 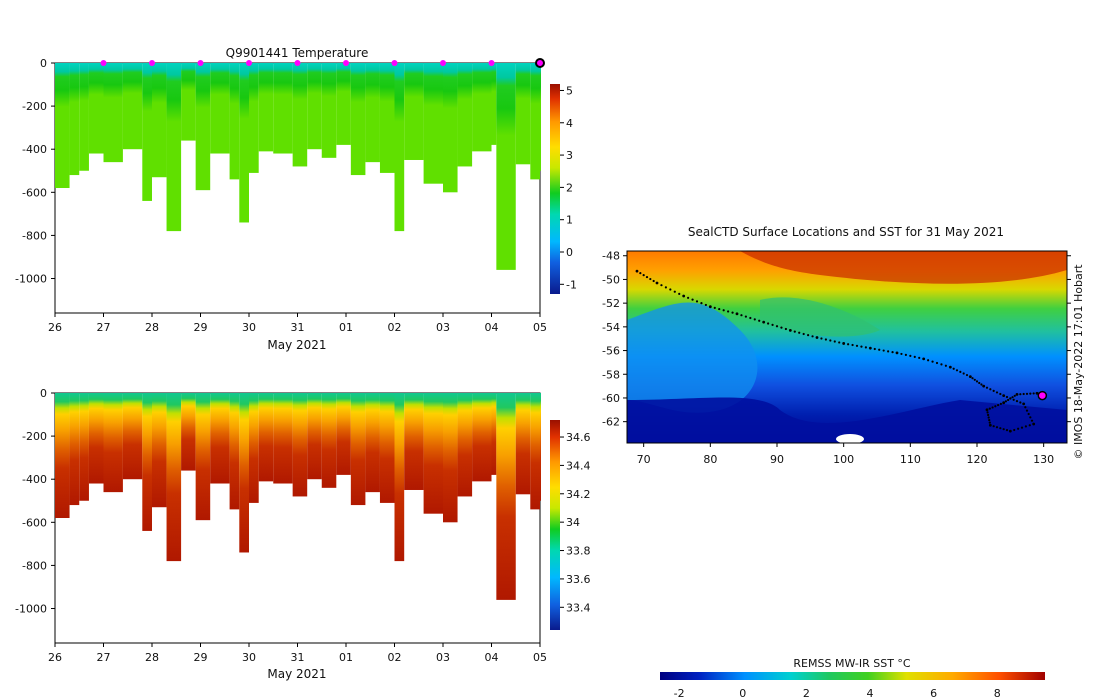 I want to click on lat-tick-label: -62, so click(x=611, y=422).